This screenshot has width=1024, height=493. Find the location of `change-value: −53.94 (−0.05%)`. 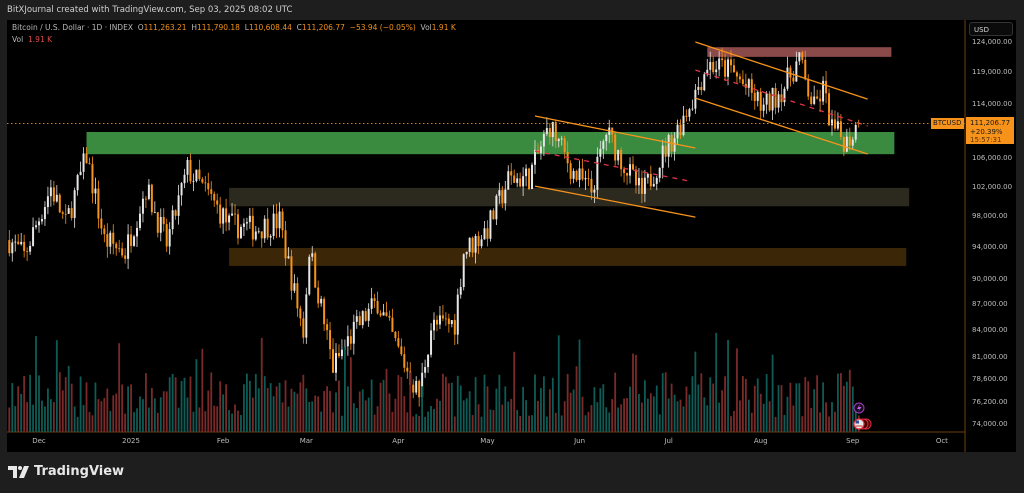

change-value: −53.94 (−0.05%) is located at coordinates (382, 27).